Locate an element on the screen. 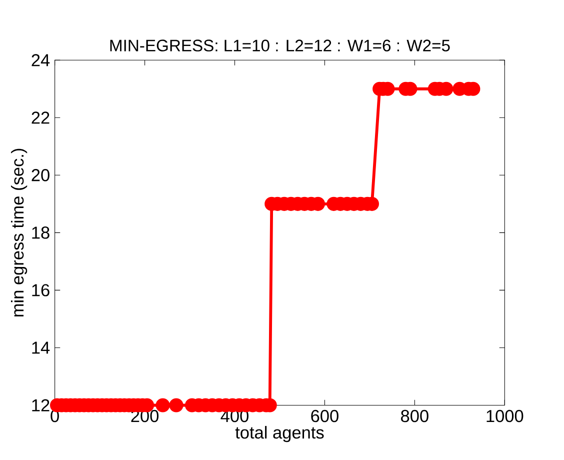  x-tick-label: 1000 is located at coordinates (505, 416).